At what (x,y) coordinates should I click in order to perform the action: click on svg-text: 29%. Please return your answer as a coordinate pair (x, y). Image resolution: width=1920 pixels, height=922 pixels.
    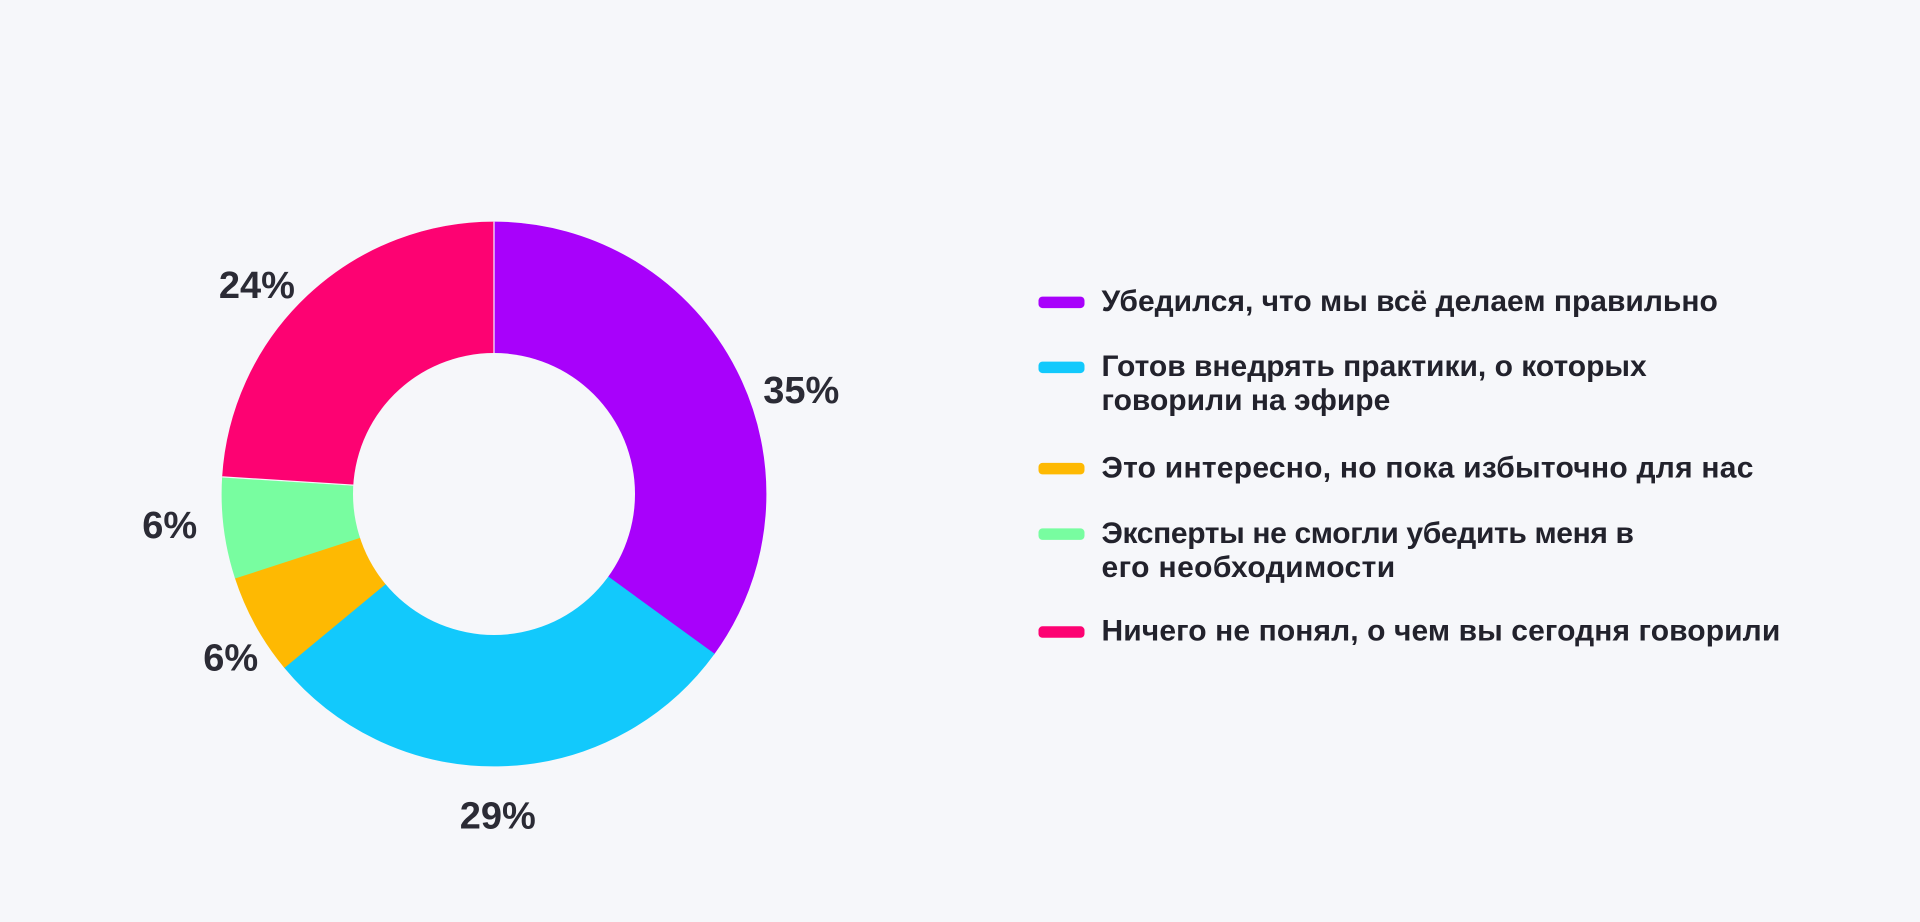
    Looking at the image, I should click on (498, 817).